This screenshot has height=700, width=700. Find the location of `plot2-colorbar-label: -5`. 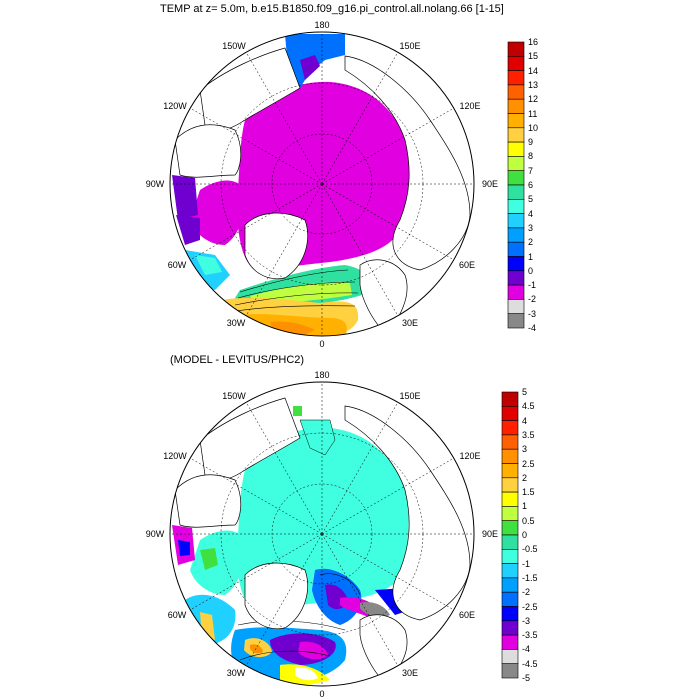

plot2-colorbar-label: -5 is located at coordinates (526, 678).